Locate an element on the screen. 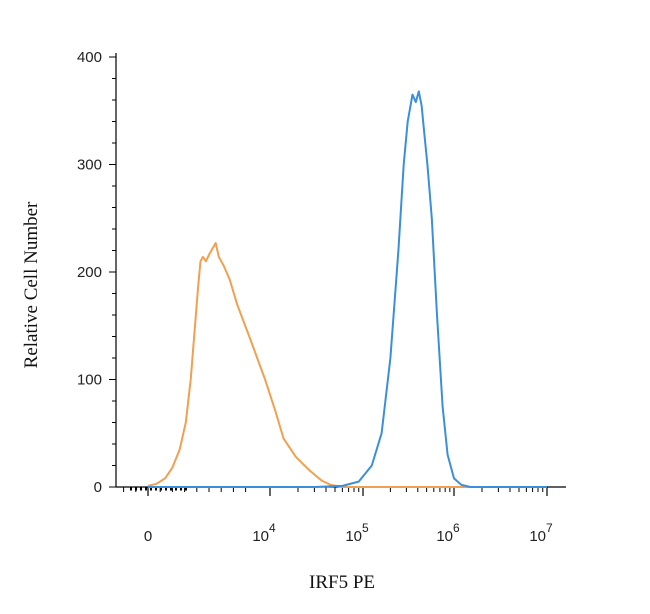  y-tick-label: 0 is located at coordinates (98, 487).